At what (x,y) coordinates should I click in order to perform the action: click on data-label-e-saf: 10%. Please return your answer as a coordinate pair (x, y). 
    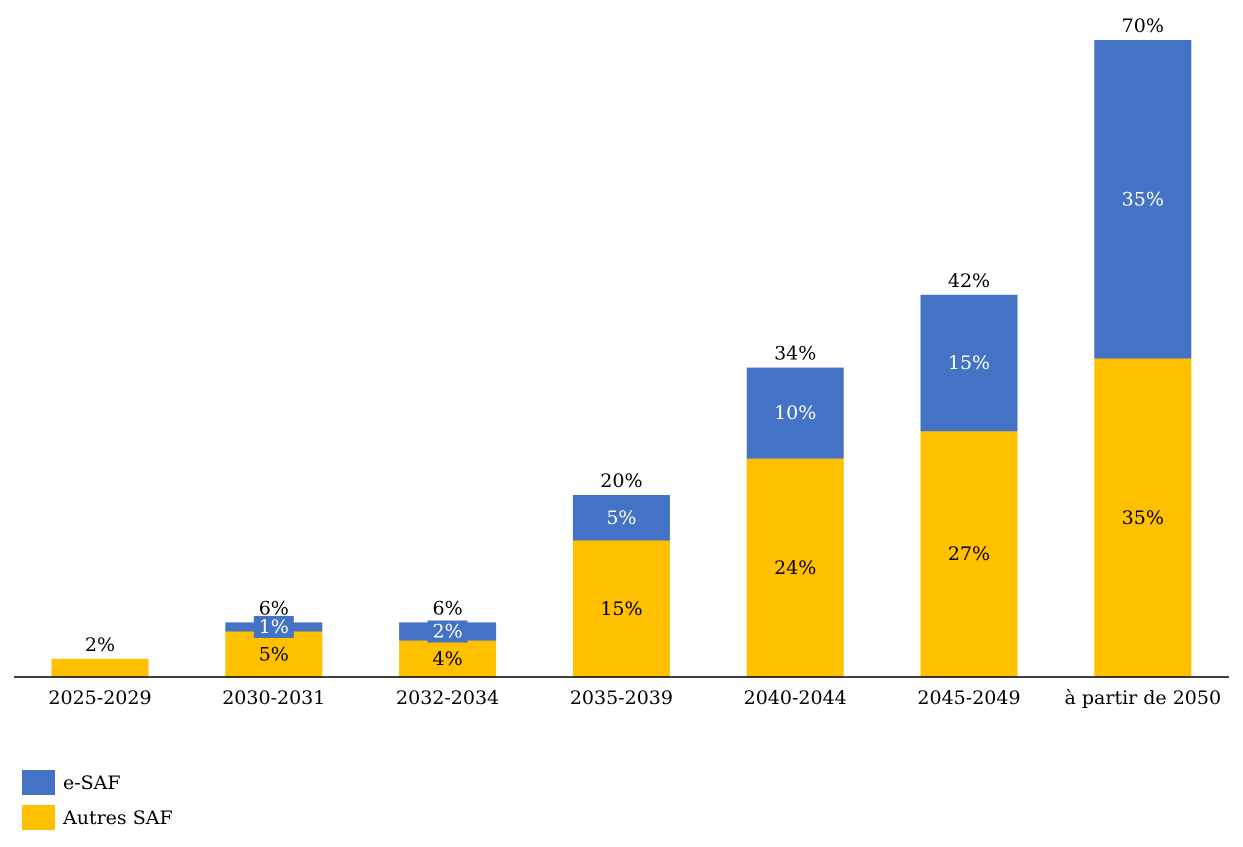
    Looking at the image, I should click on (795, 413).